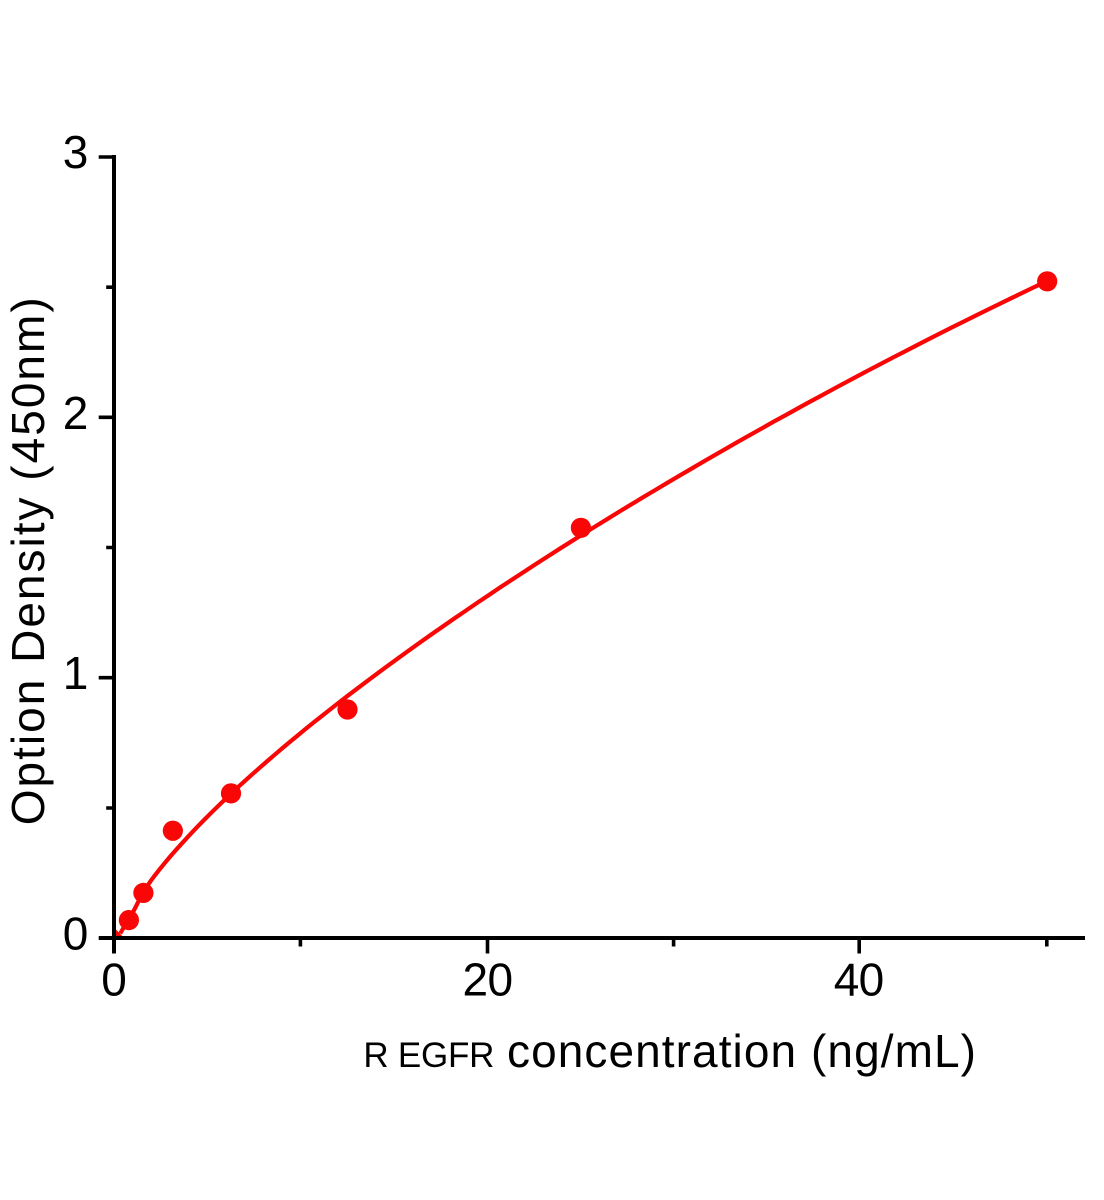 This screenshot has height=1200, width=1104. What do you see at coordinates (76, 152) in the screenshot?
I see `svg-text: 3` at bounding box center [76, 152].